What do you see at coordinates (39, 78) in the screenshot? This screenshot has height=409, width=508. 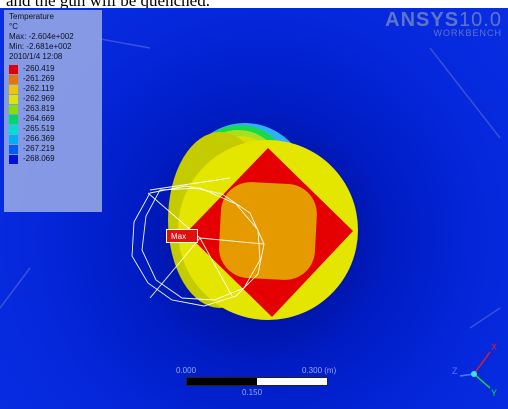 I see `legend-value: -261.269` at bounding box center [39, 78].